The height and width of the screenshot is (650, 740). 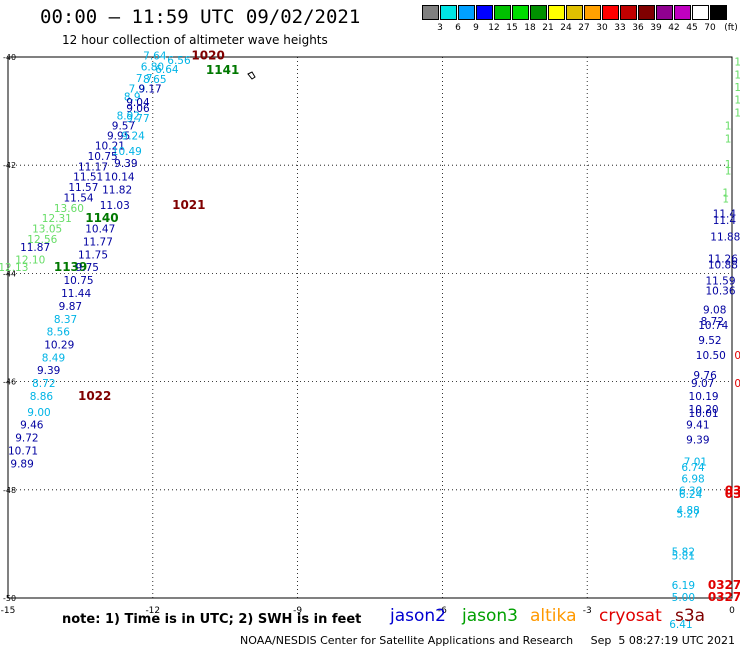 I want to click on wave-height-label: 11.54, so click(x=79, y=199).